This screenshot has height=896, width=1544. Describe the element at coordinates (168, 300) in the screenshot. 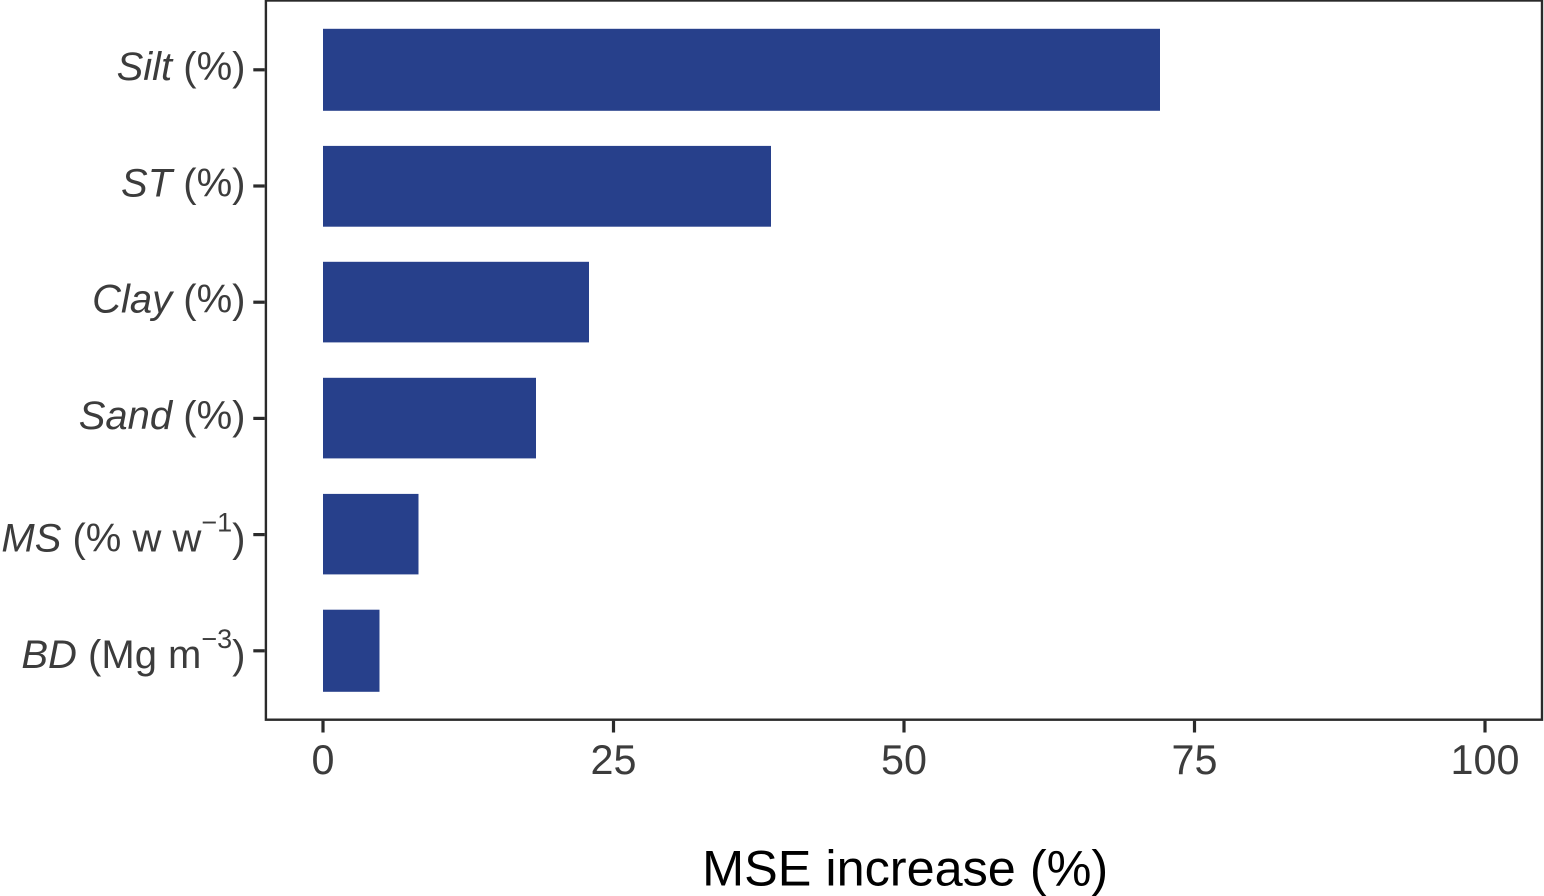

I see `svg-text: Clay (%)` at that location.